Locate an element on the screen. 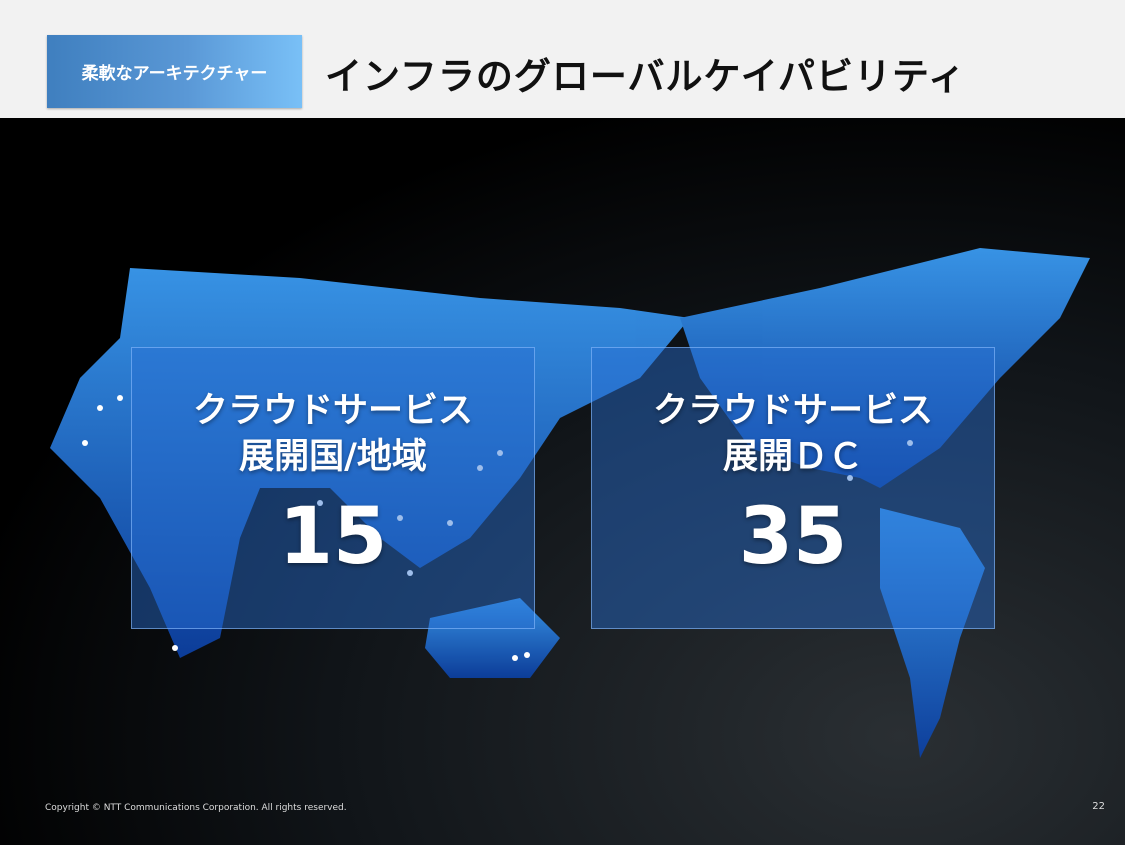 The width and height of the screenshot is (1125, 845). slide-header: 柔軟なアーキテクチャー インフラのグローバルケイパビリティ is located at coordinates (562, 59).